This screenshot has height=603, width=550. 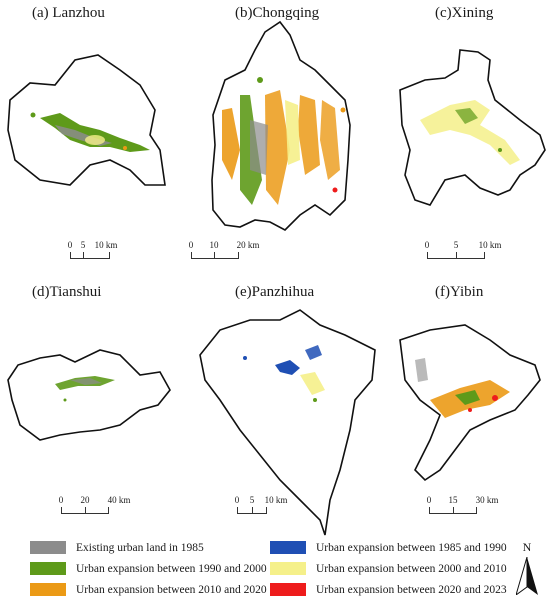 What do you see at coordinates (95, 504) in the screenshot?
I see `scale-bar-tianshui: 0 20 40 km` at bounding box center [95, 504].